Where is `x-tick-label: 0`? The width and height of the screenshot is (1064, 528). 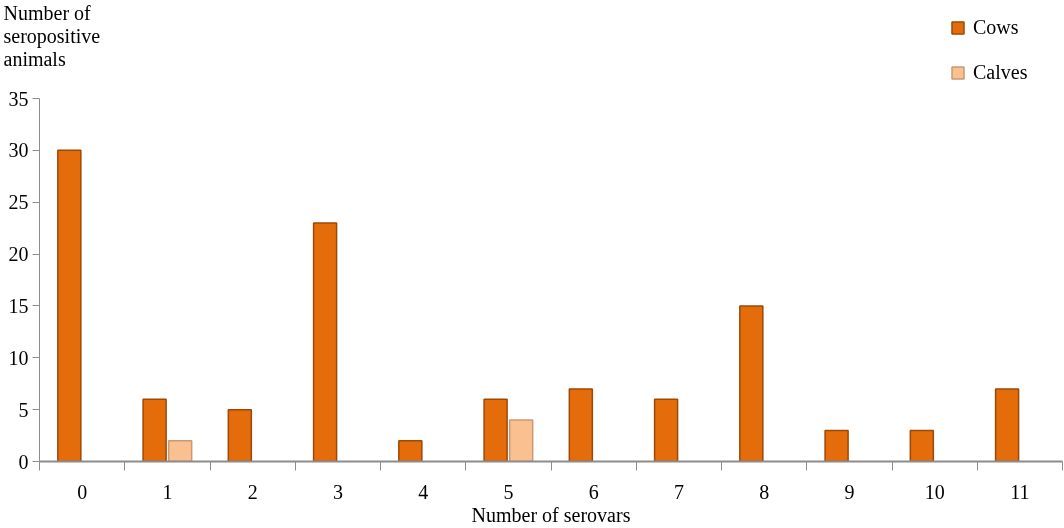
x-tick-label: 0 is located at coordinates (82, 491).